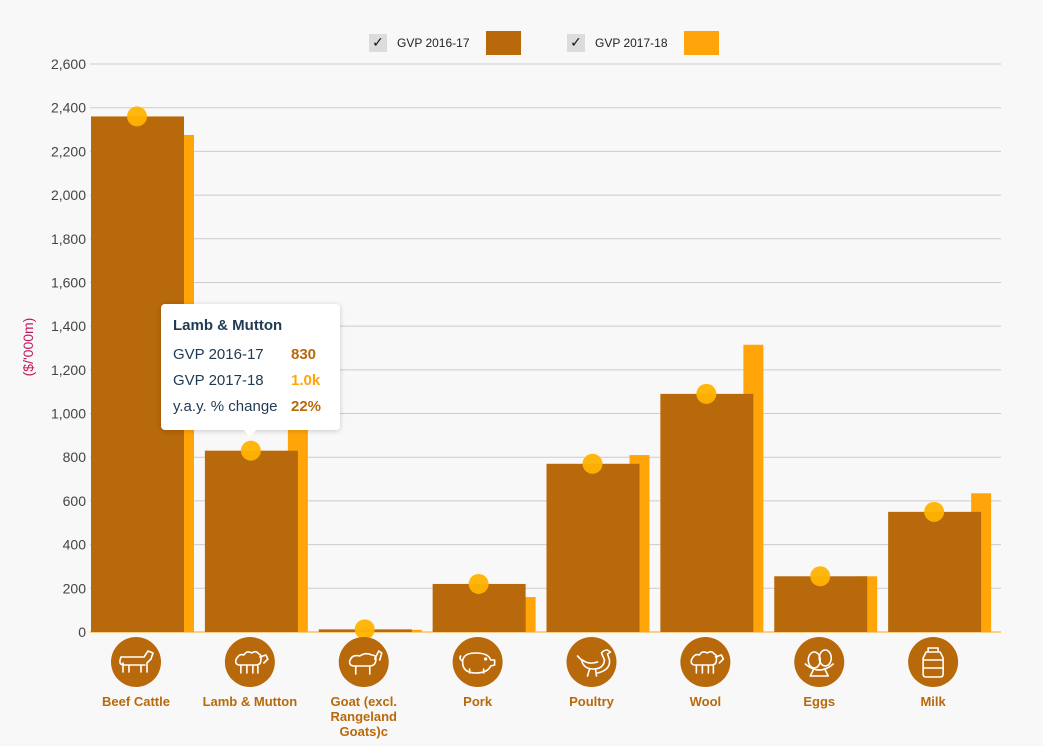 The width and height of the screenshot is (1043, 746). I want to click on x-tick-label-line: Wool, so click(706, 701).